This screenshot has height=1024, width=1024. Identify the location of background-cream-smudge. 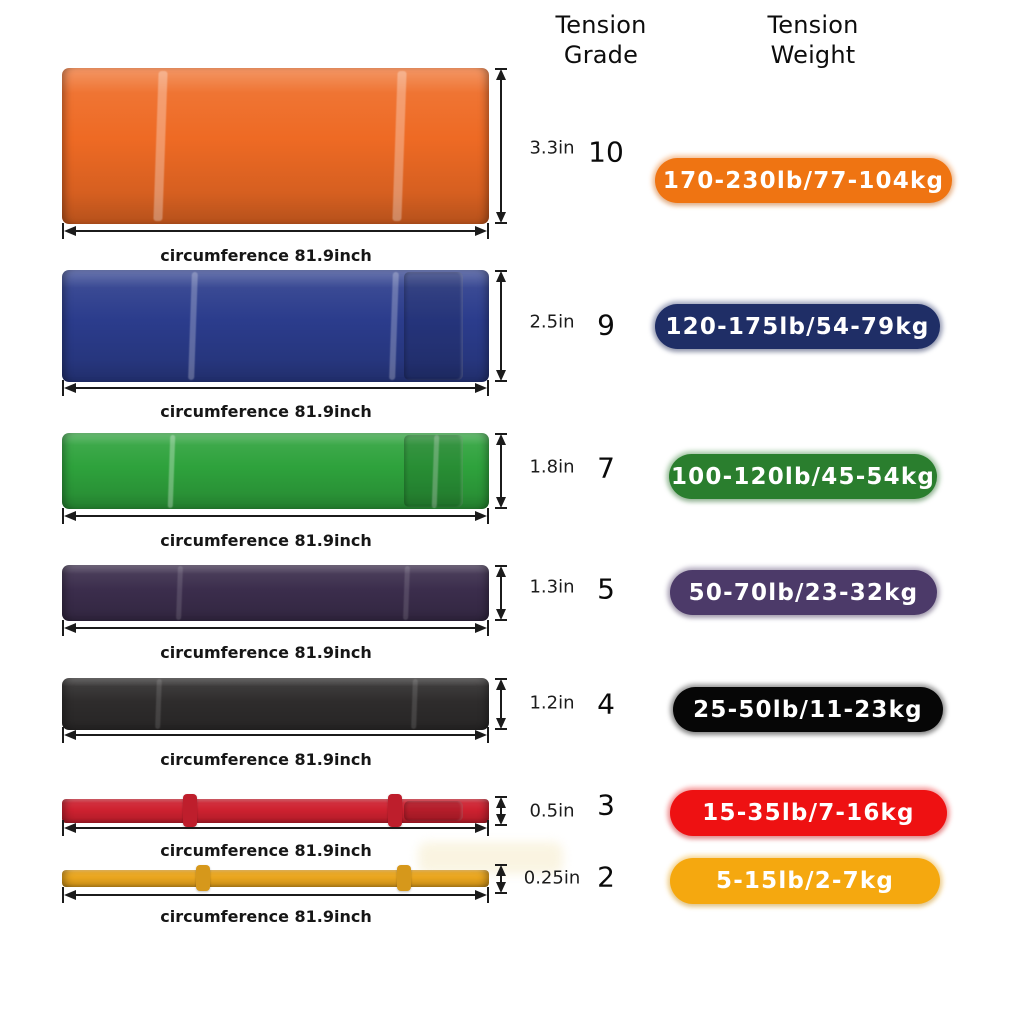
(490, 858).